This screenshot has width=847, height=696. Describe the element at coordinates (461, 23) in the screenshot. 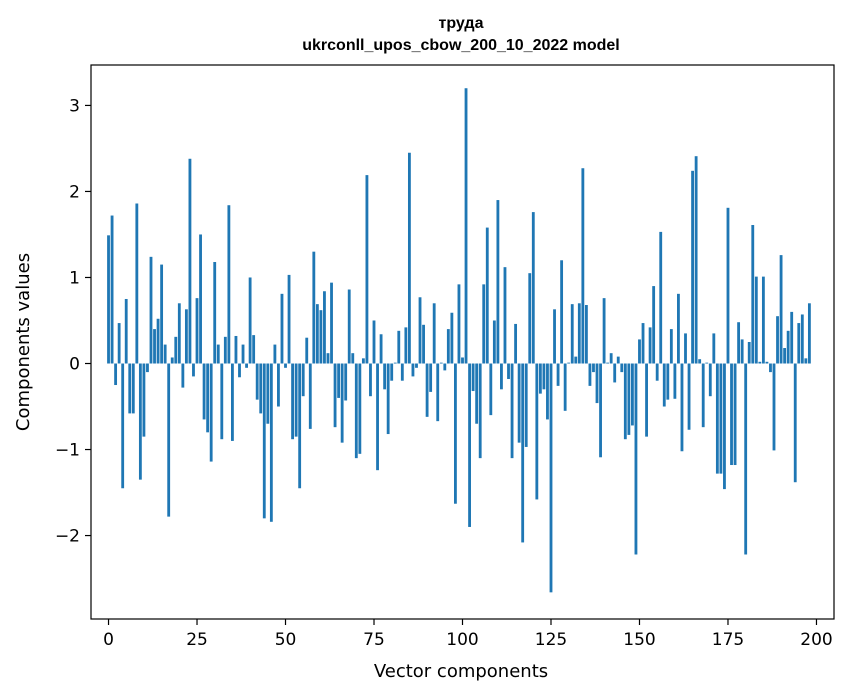

I see `chart-title: труда` at that location.